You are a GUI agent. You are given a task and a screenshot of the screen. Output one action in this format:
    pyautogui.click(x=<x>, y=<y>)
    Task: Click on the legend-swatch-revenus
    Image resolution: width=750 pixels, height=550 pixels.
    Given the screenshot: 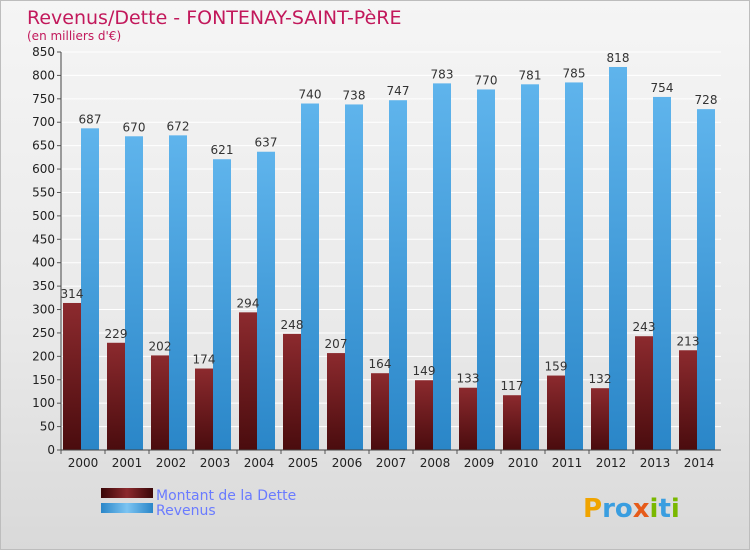 What is the action you would take?
    pyautogui.click(x=127, y=508)
    